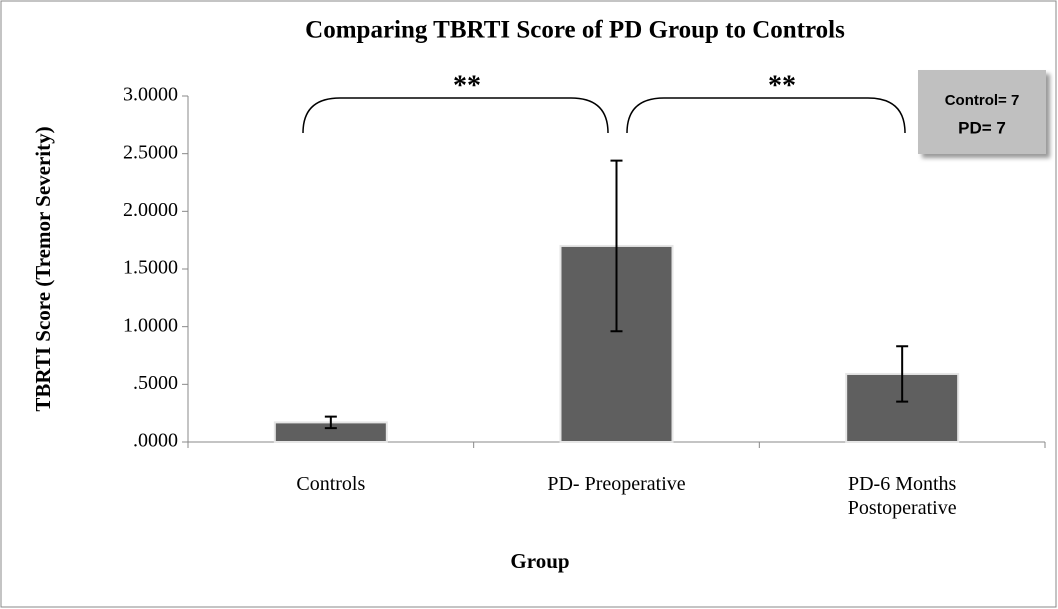  Describe the element at coordinates (982, 112) in the screenshot. I see `note-box` at that location.